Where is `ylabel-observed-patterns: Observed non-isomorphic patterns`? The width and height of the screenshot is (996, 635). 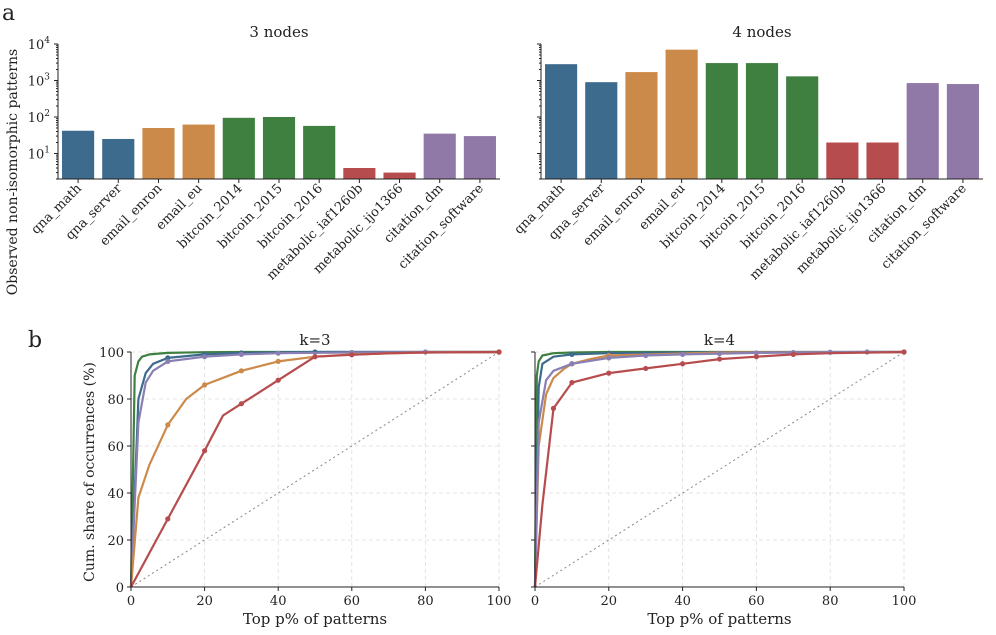 ylabel-observed-patterns: Observed non-isomorphic patterns is located at coordinates (13, 172).